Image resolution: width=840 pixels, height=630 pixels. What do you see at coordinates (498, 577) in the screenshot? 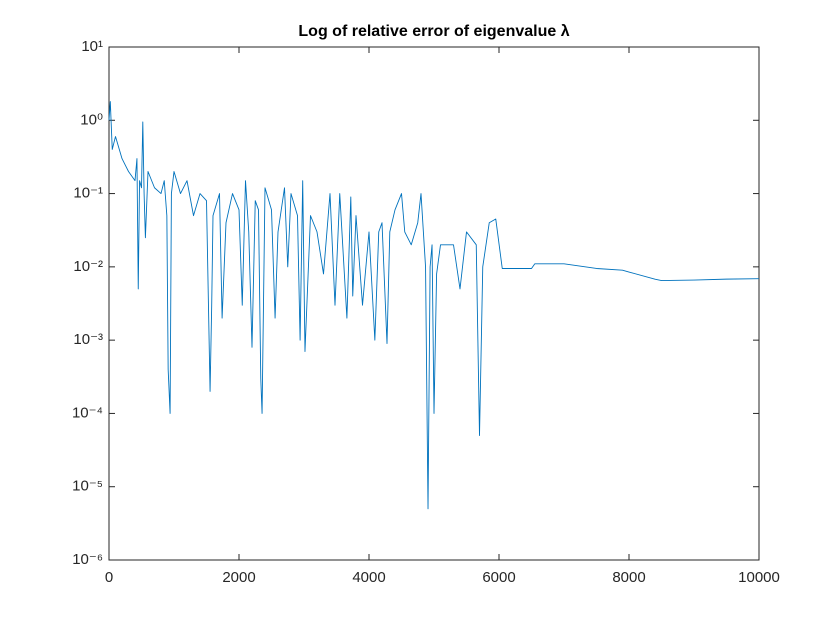
I see `x-tick-label: 6000` at bounding box center [498, 577].